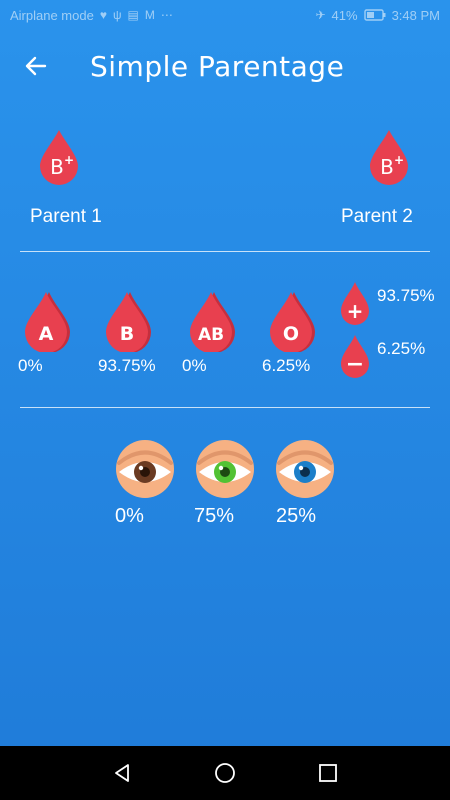 The height and width of the screenshot is (800, 450). What do you see at coordinates (133, 15) in the screenshot?
I see `news-icon: ▤` at bounding box center [133, 15].